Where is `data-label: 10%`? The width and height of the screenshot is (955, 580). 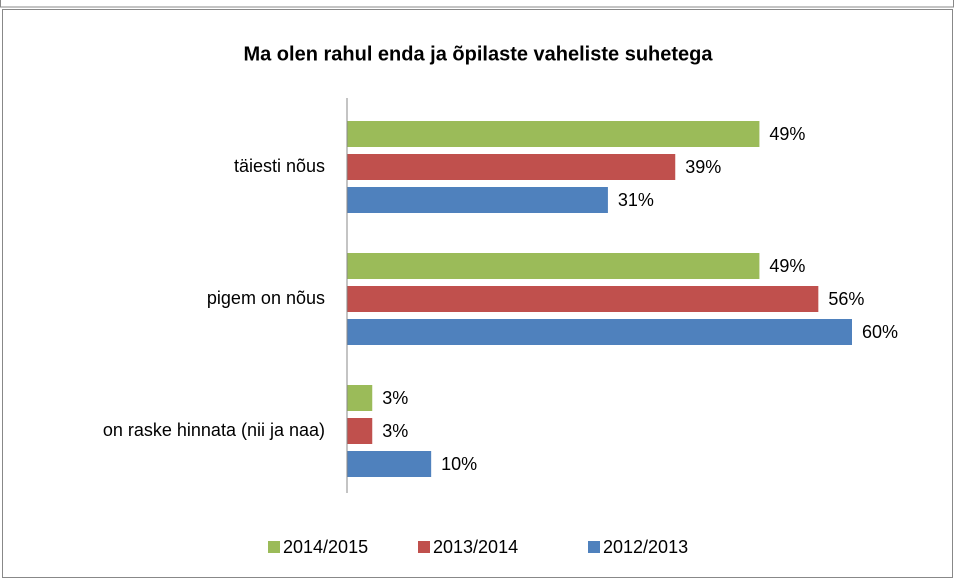
data-label: 10% is located at coordinates (459, 464).